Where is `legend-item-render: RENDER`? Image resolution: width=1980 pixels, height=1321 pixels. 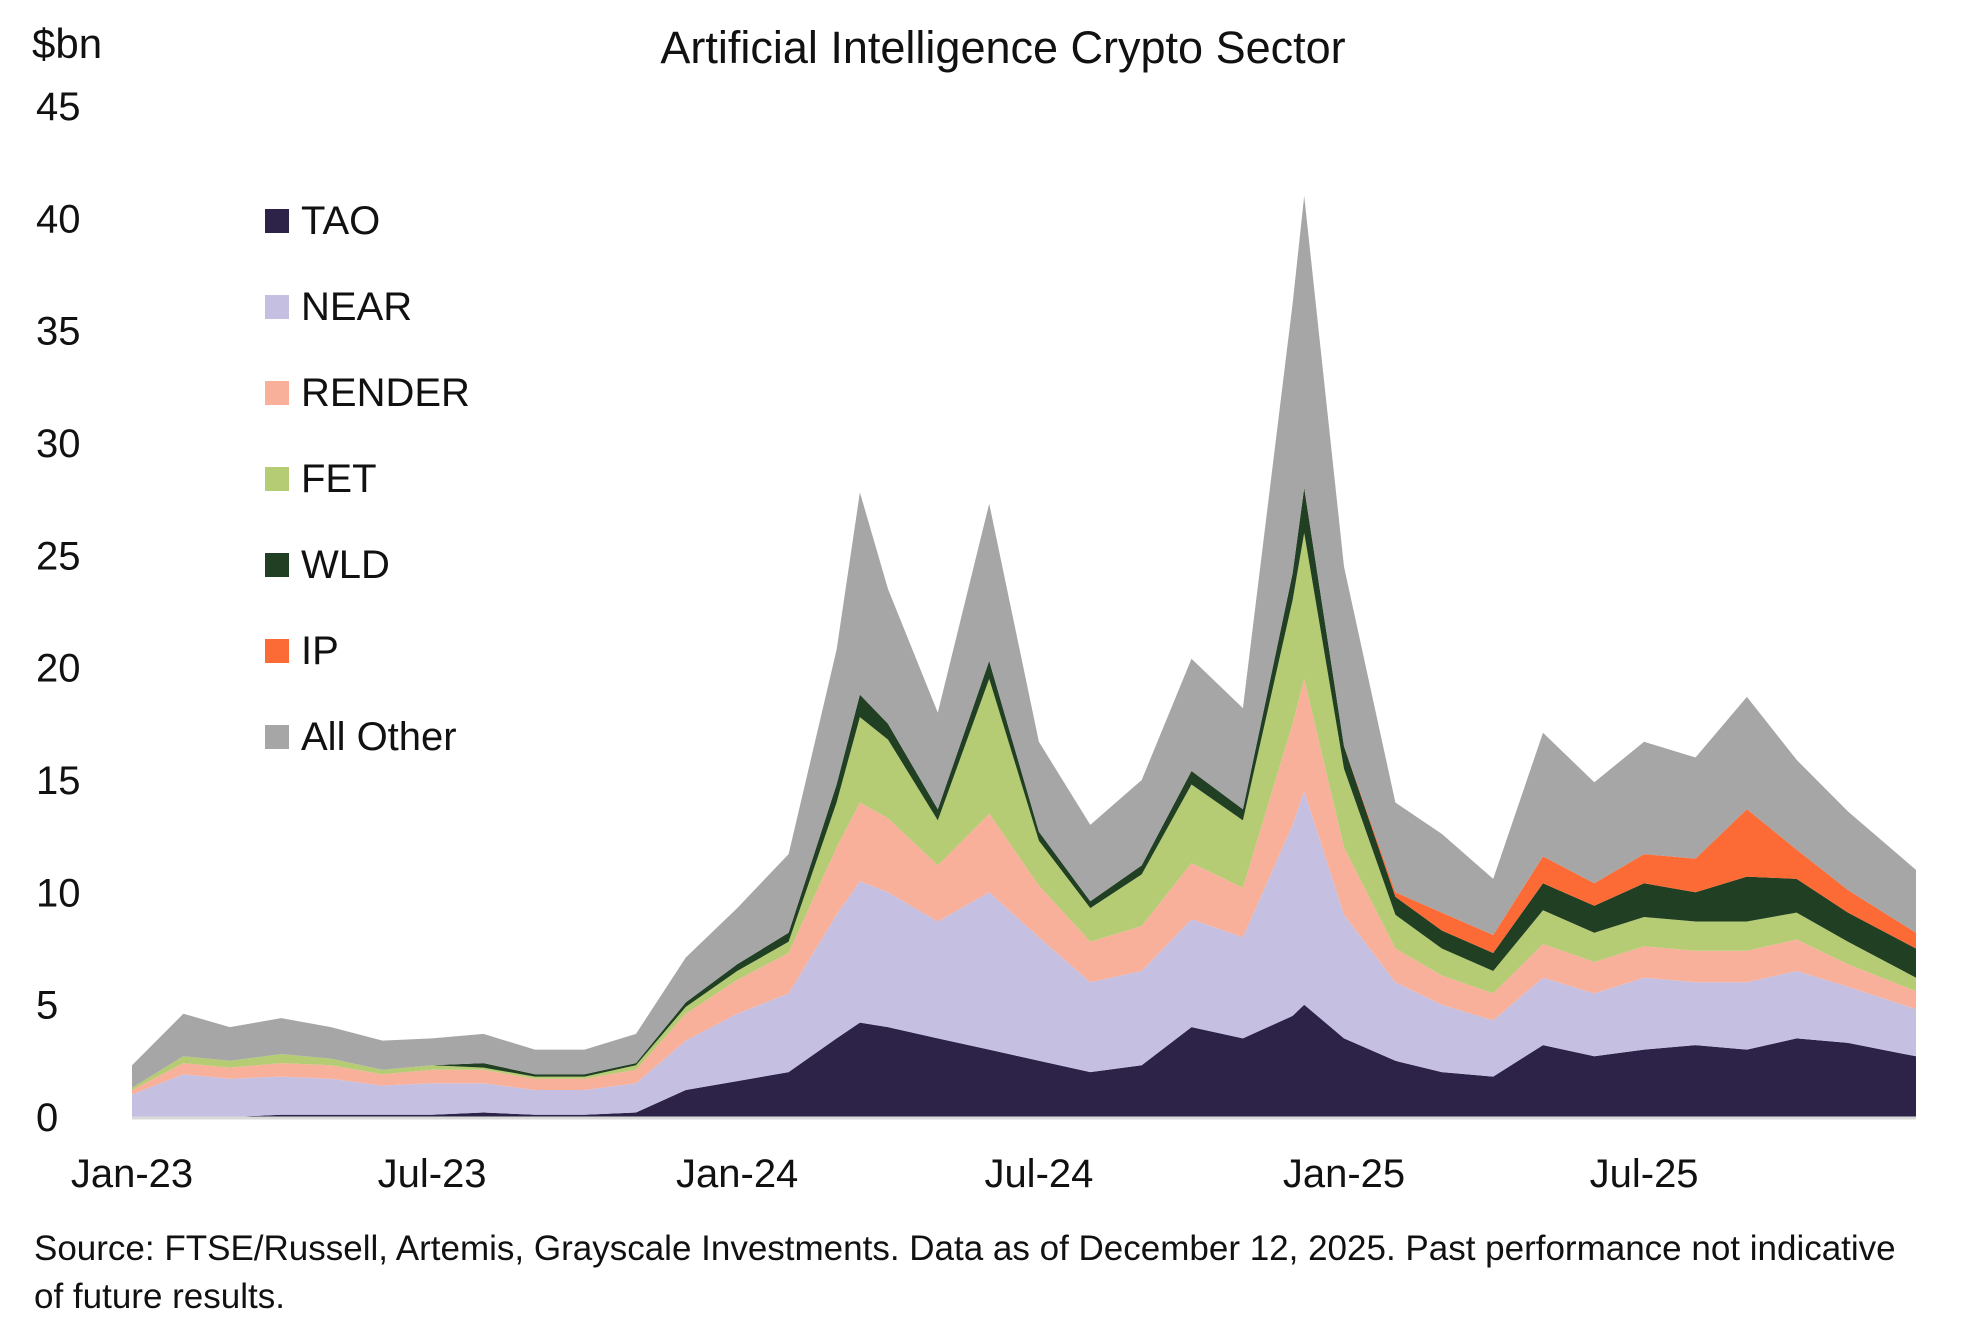 legend-item-render: RENDER is located at coordinates (367, 393).